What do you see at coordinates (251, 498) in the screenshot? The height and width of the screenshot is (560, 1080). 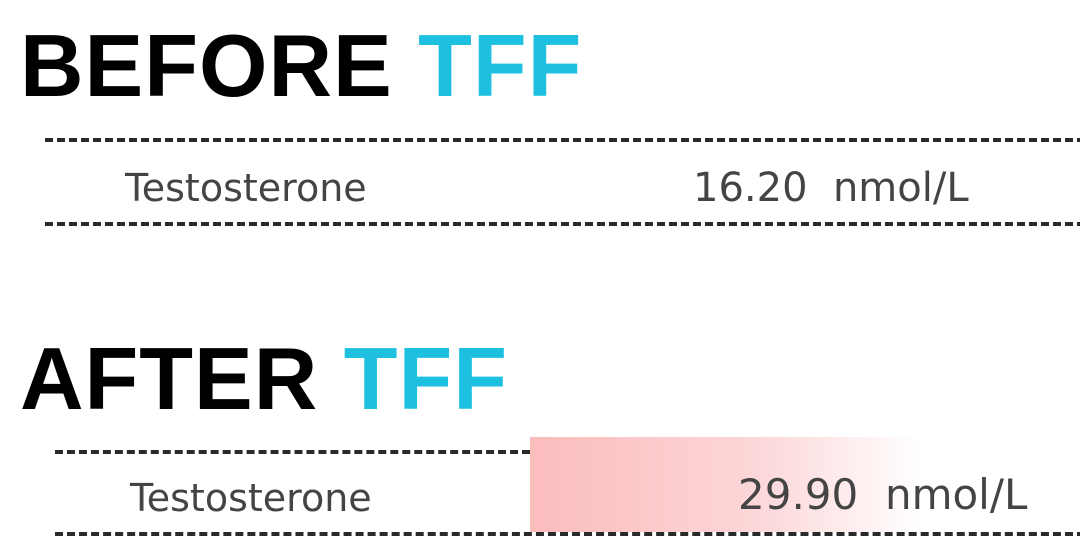 I see `after-row-label: Testosterone` at bounding box center [251, 498].